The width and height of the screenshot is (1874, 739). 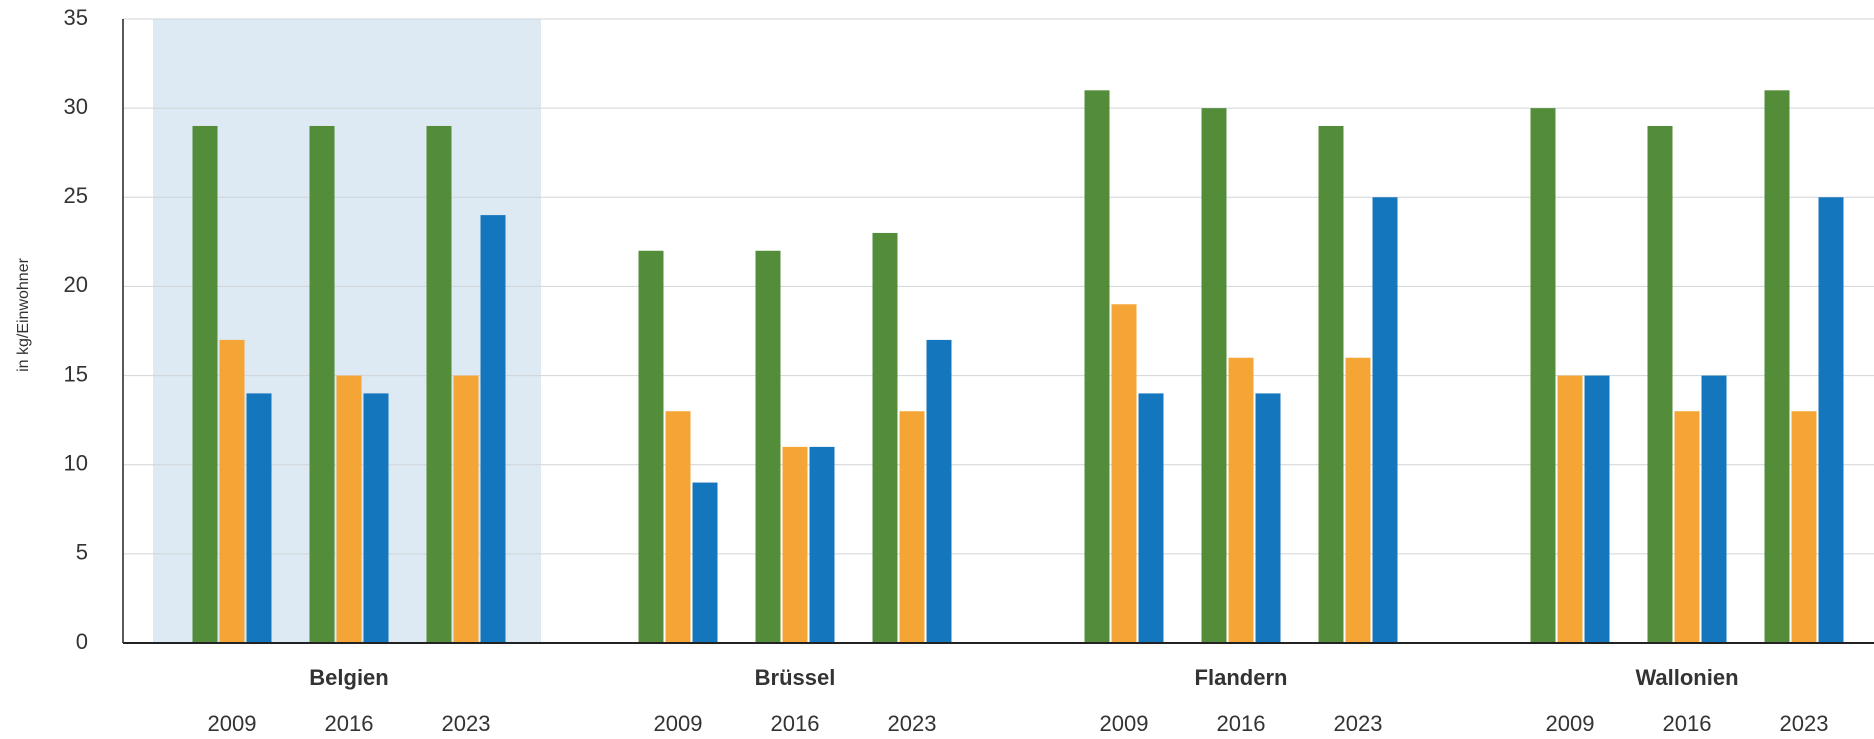 What do you see at coordinates (76, 195) in the screenshot?
I see `y-tick-label: 25` at bounding box center [76, 195].